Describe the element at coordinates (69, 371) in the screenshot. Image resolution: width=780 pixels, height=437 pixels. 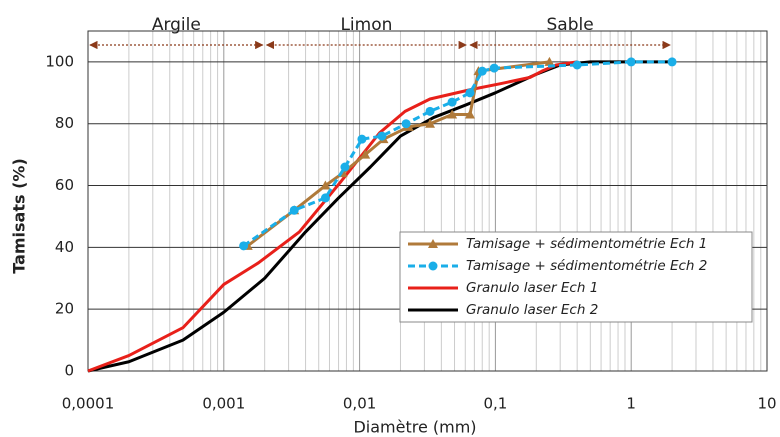
I see `y-tick-label: 0` at that location.